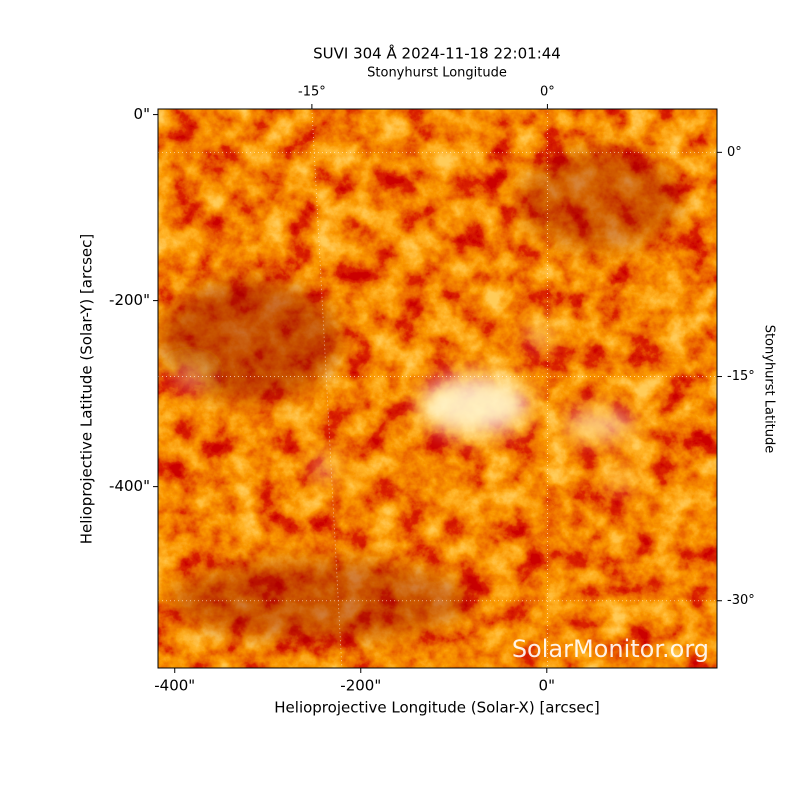 The width and height of the screenshot is (800, 800). What do you see at coordinates (437, 73) in the screenshot?
I see `x2-label: Stonyhurst Longitude` at bounding box center [437, 73].